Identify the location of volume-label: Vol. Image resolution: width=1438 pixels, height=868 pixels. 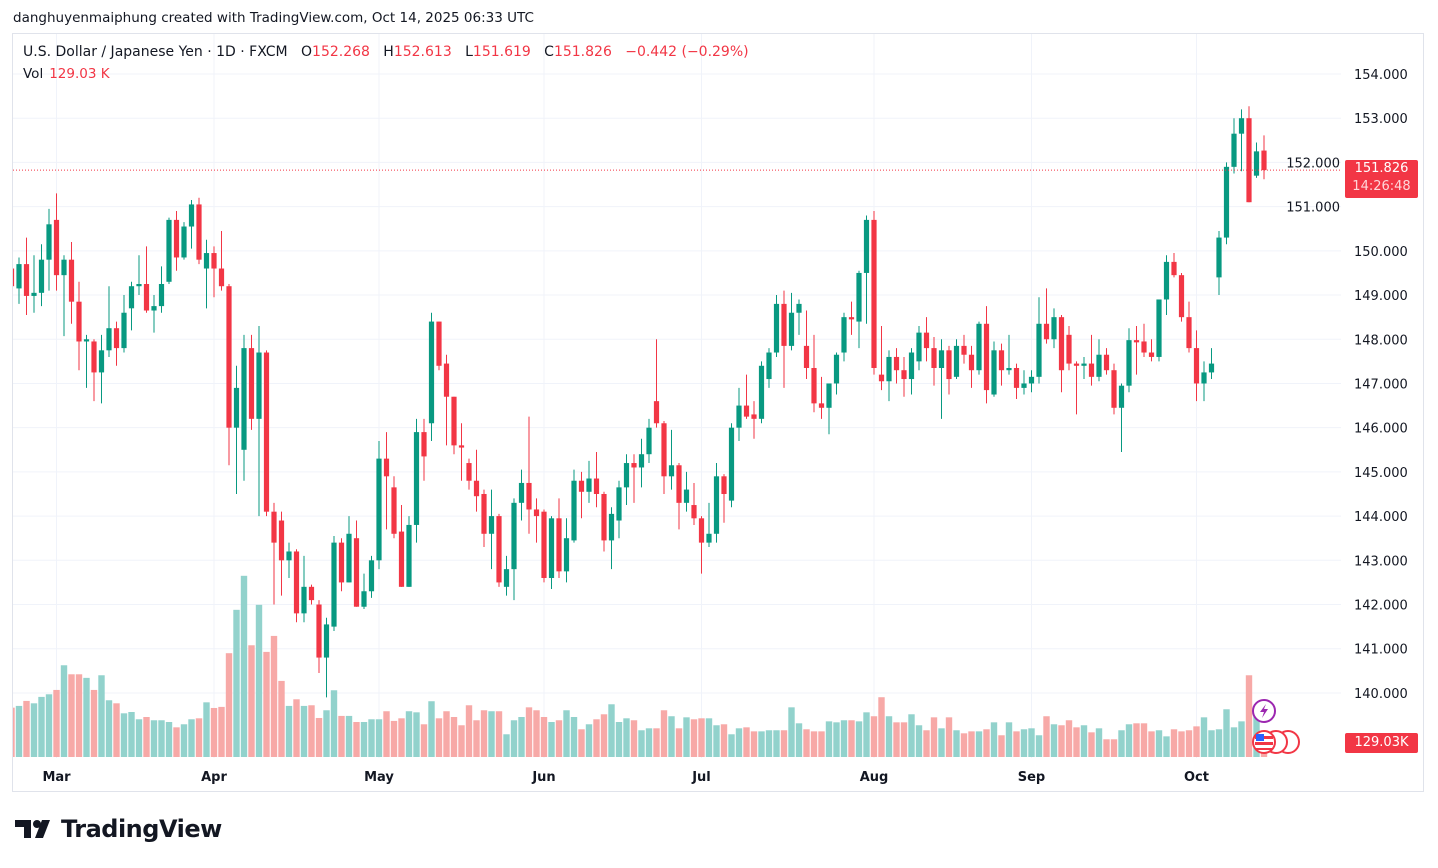
(33, 74).